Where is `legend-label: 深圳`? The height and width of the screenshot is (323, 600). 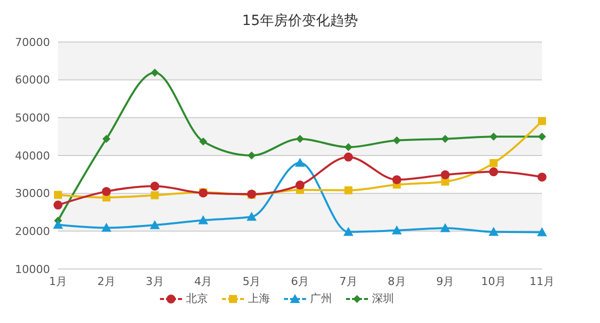 legend-label: 深圳 is located at coordinates (383, 298).